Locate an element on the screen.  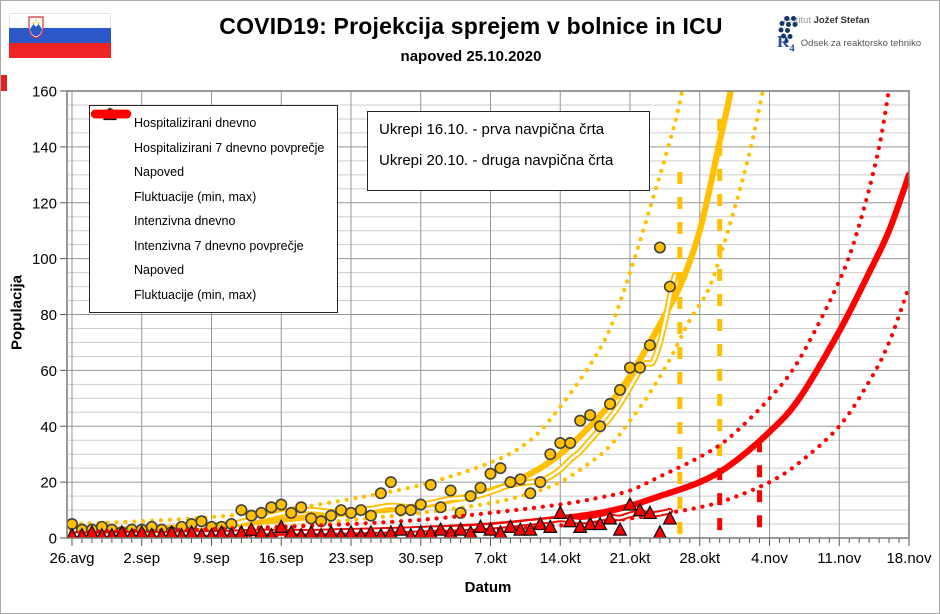
ijs-label-name: Jožef Stefan is located at coordinates (841, 20).